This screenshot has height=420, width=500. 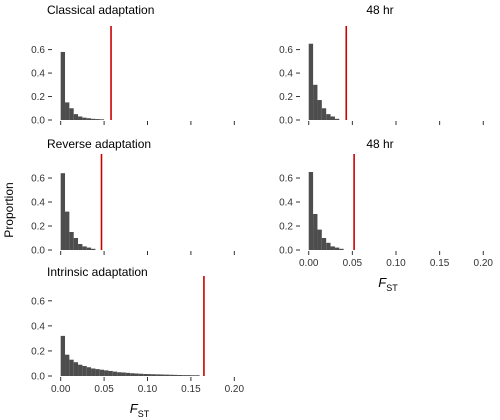 I want to click on x-tick-label: 0.05, so click(x=104, y=389).